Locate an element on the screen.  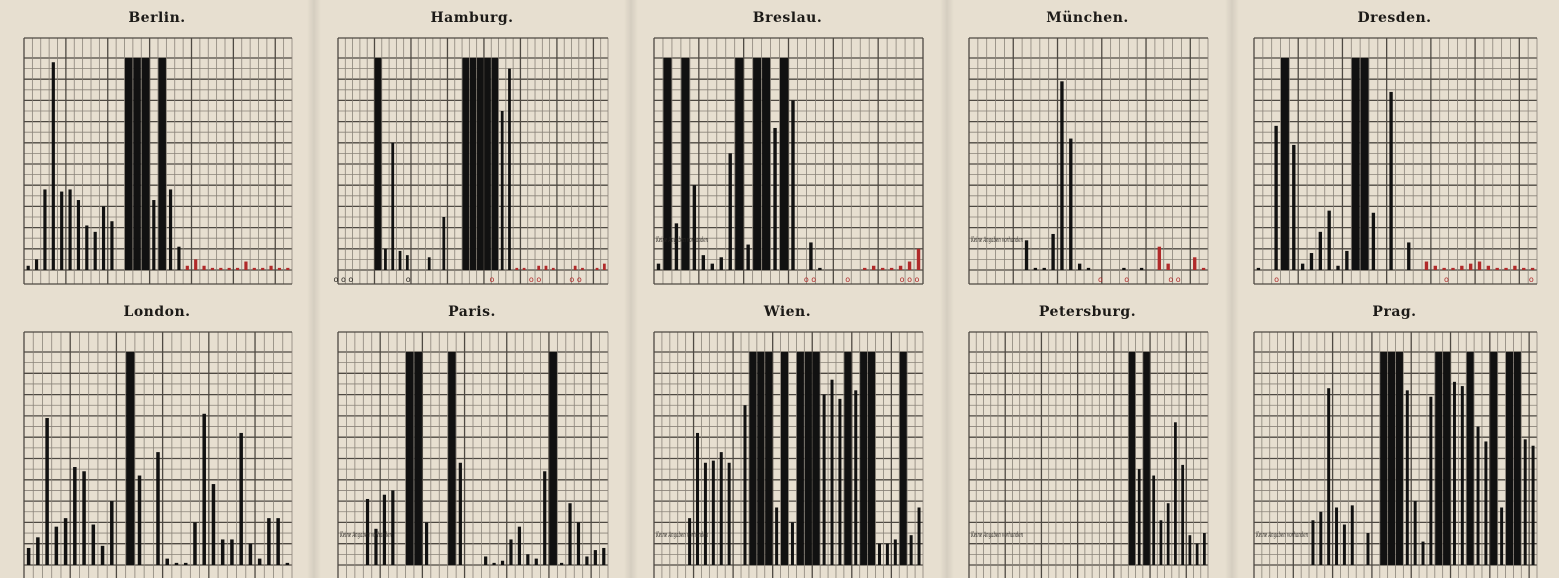
chart-title: München. is located at coordinates (1087, 18).